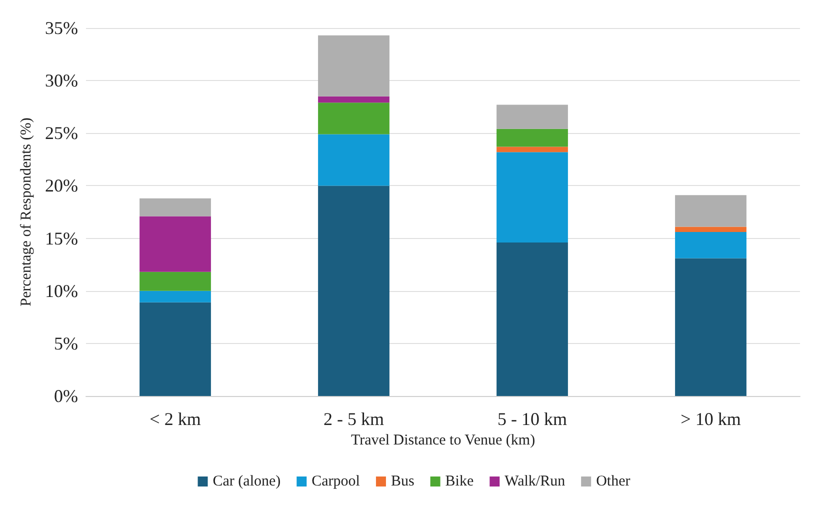 The height and width of the screenshot is (506, 828). I want to click on x-tick-label: 5 - 10 km, so click(532, 419).